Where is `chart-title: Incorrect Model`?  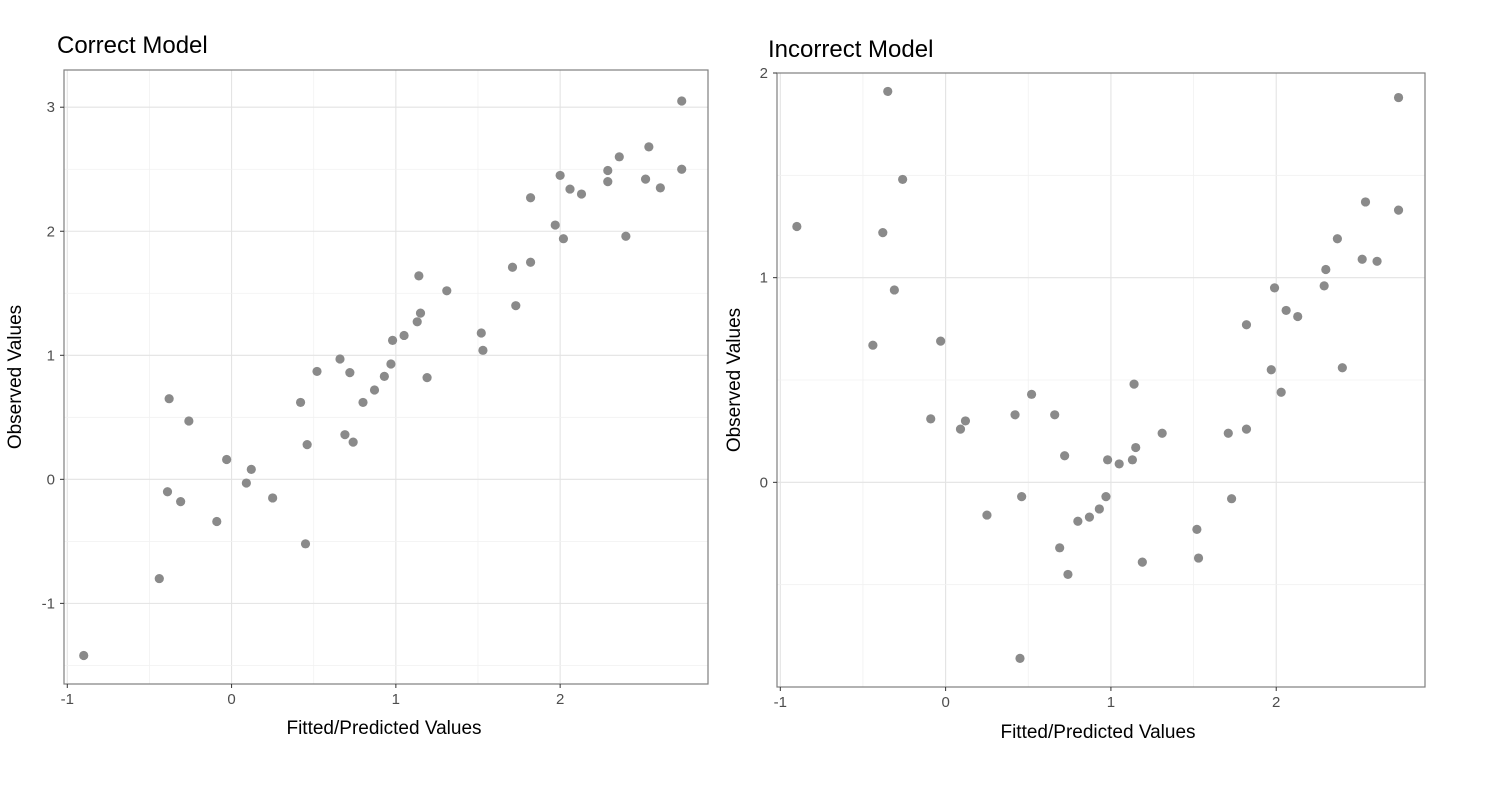 chart-title: Incorrect Model is located at coordinates (850, 49).